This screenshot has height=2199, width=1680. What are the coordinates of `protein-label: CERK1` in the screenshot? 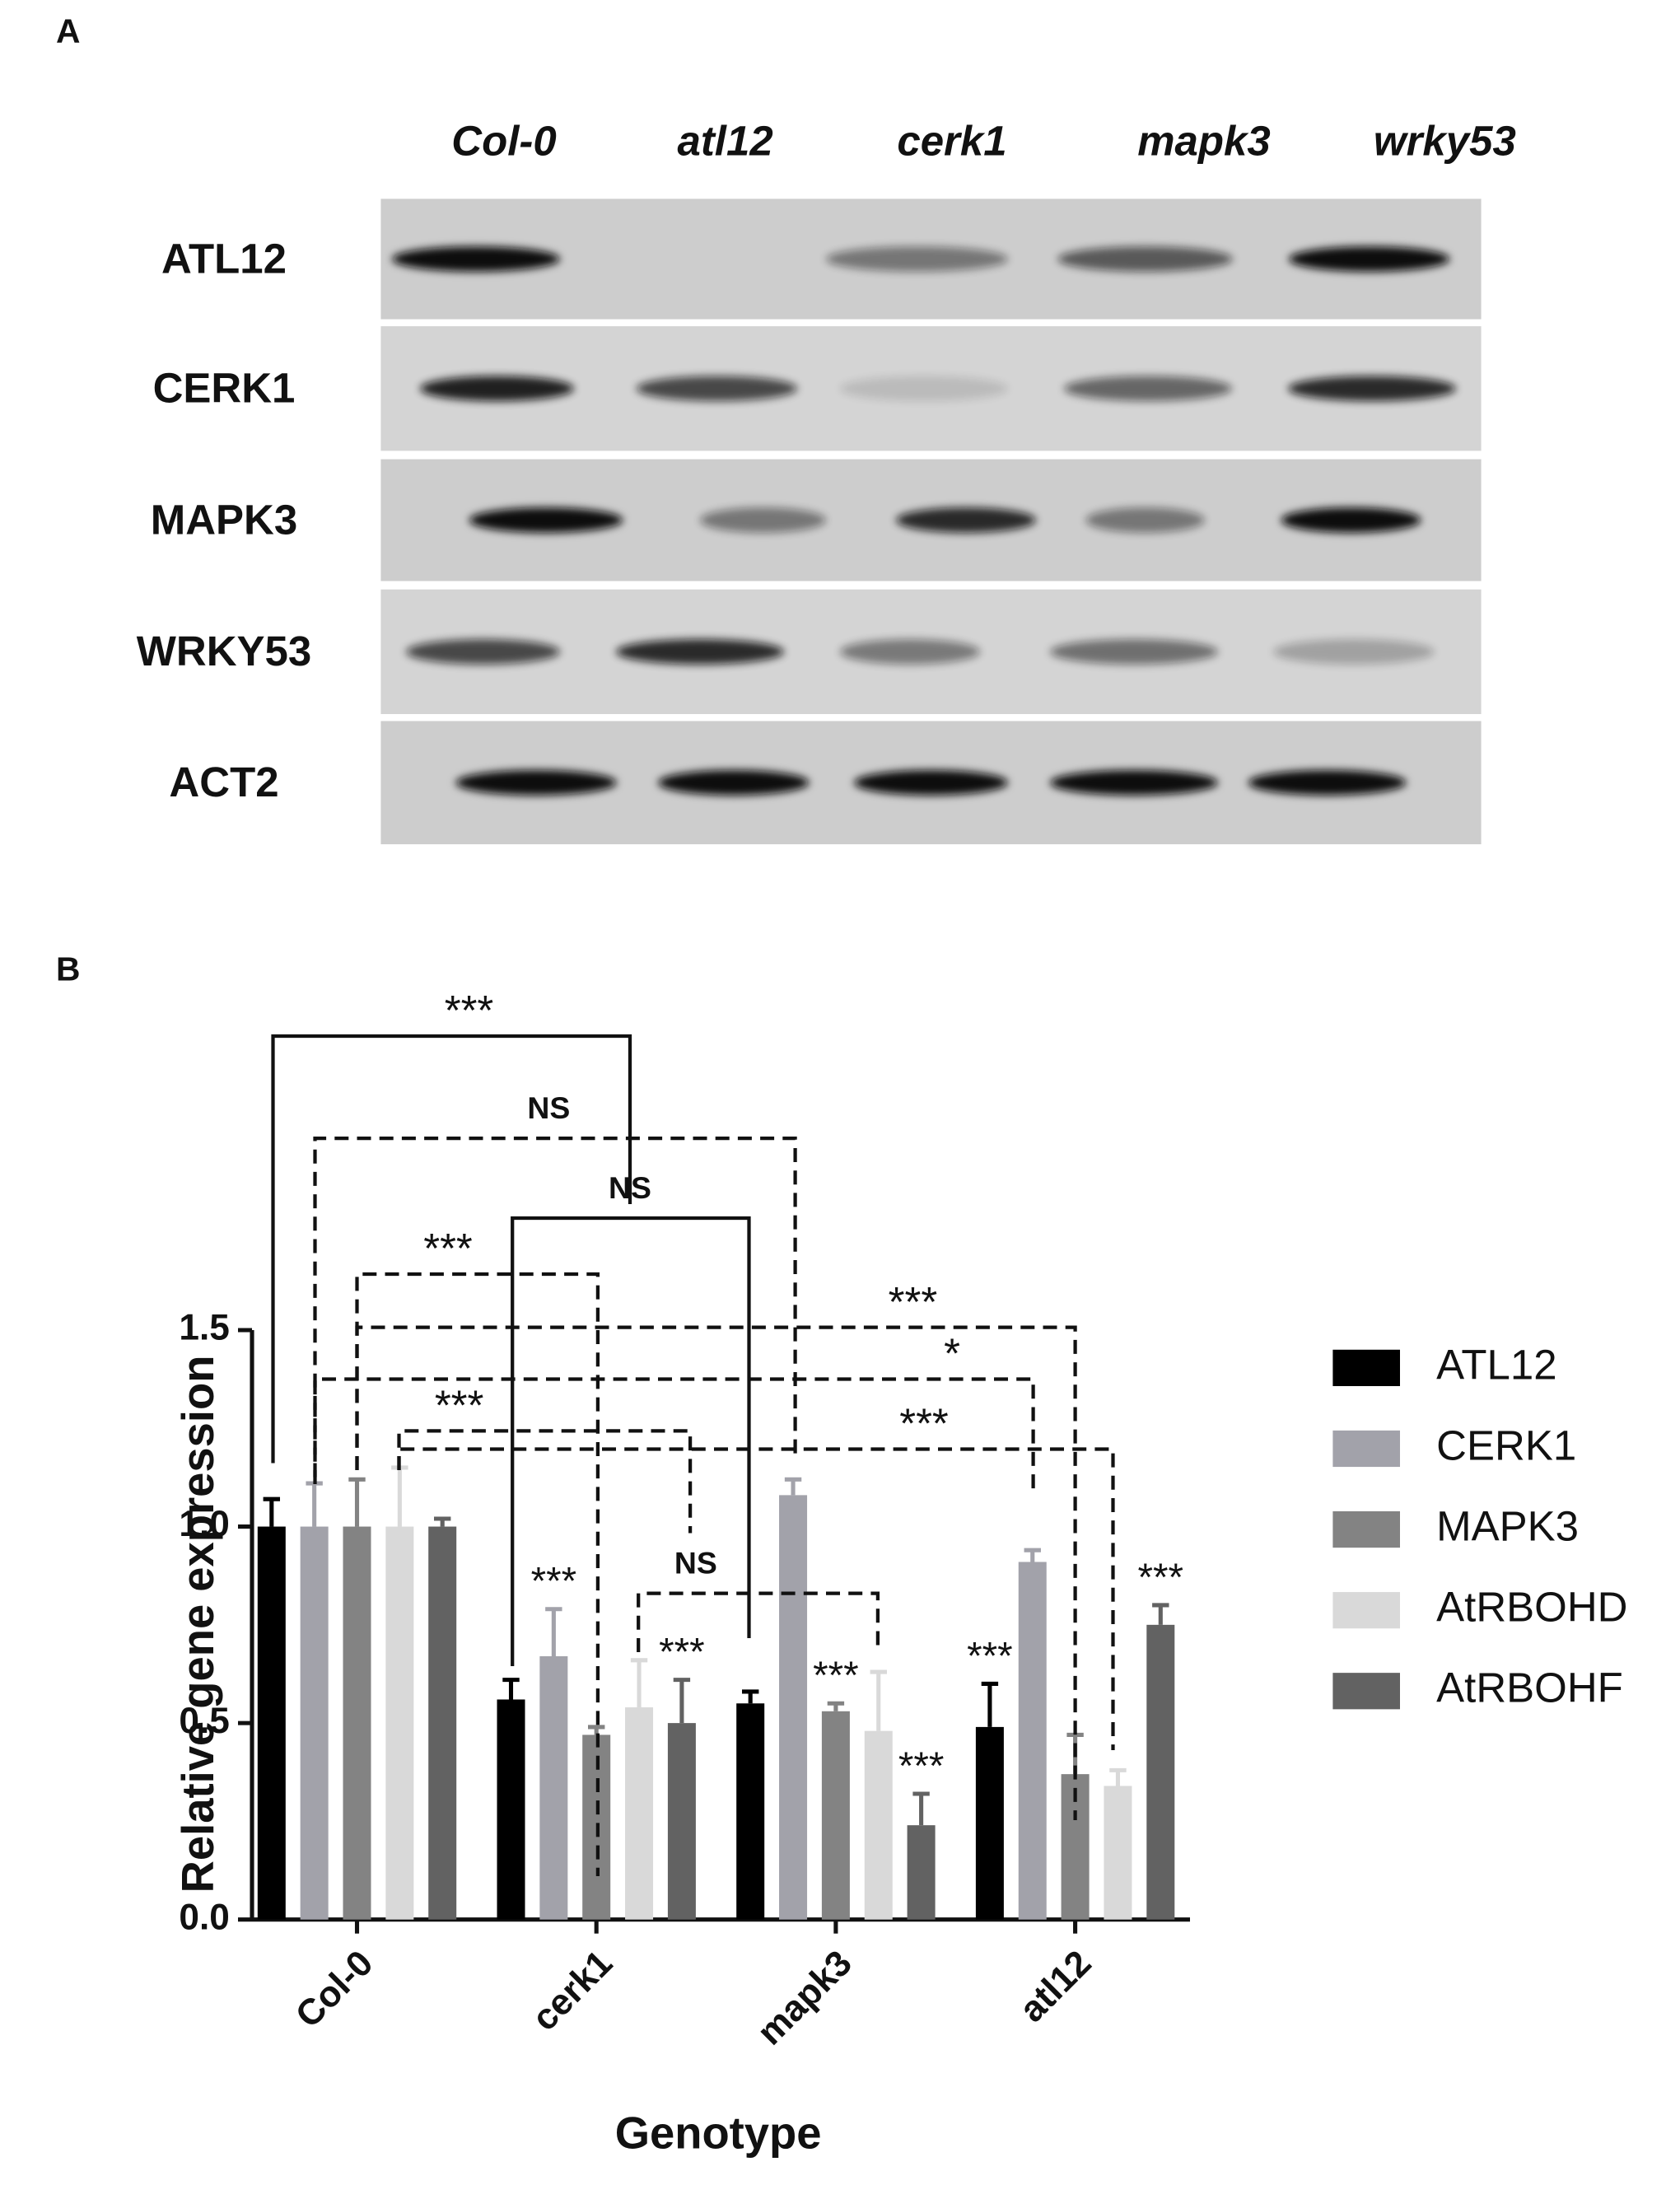 It's located at (224, 389).